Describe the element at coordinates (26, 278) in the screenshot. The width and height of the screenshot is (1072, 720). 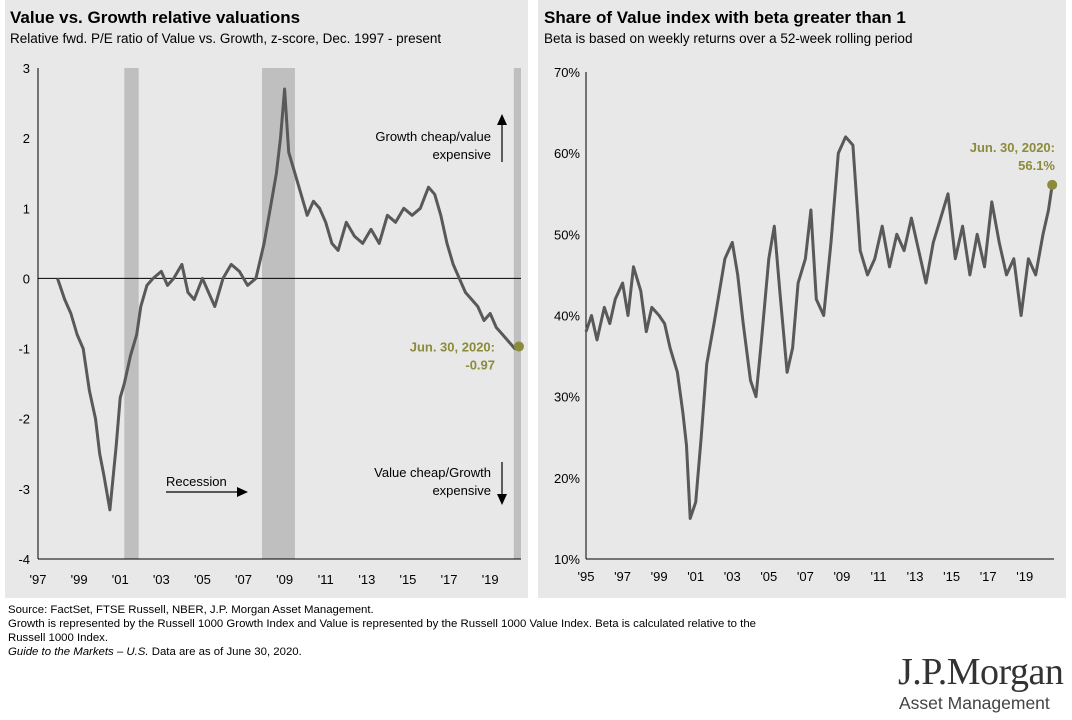
I see `y-tick-label: 0` at that location.